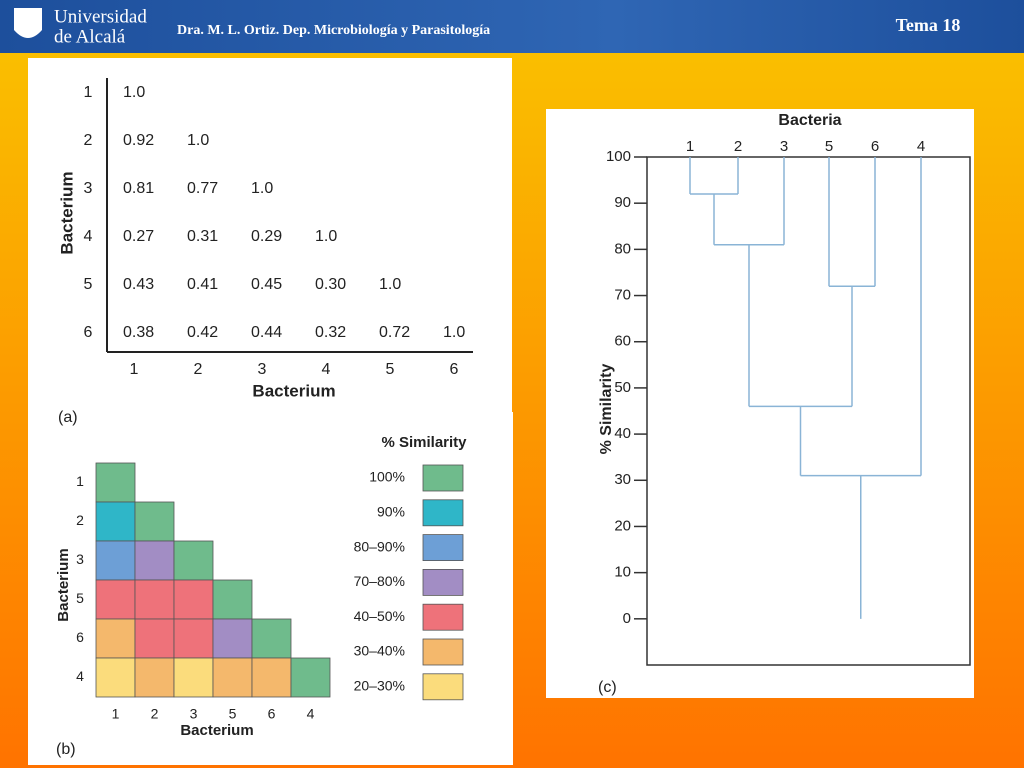 Image resolution: width=1024 pixels, height=768 pixels. What do you see at coordinates (379, 546) in the screenshot?
I see `legend-label: 80–90%` at bounding box center [379, 546].